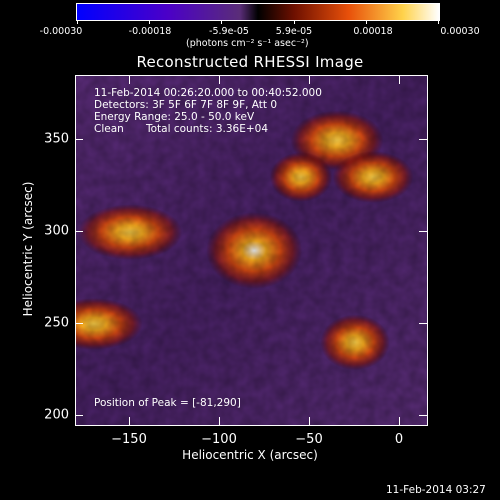 The width and height of the screenshot is (500, 500). Describe the element at coordinates (399, 439) in the screenshot. I see `x-tick-label: 0` at that location.